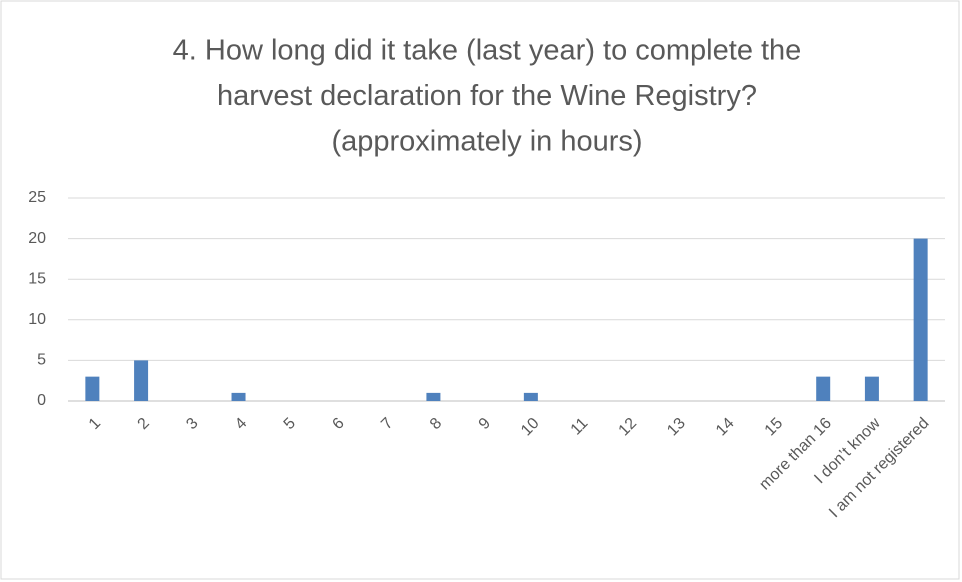  I want to click on y-tick-label: 5, so click(41, 360).